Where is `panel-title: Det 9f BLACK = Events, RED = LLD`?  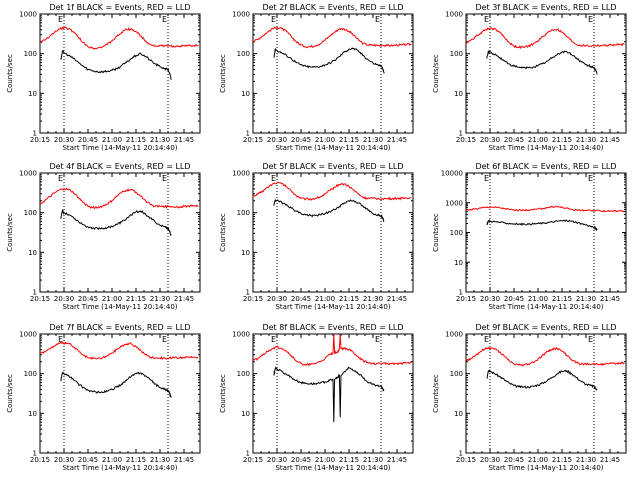 panel-title: Det 9f BLACK = Events, RED = LLD is located at coordinates (545, 327).